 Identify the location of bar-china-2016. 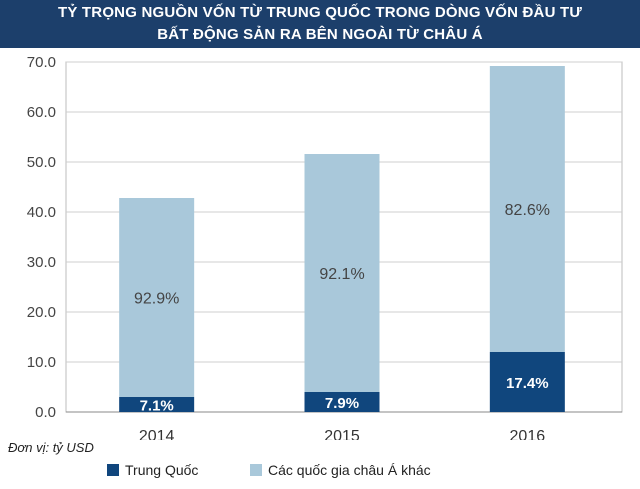
(527, 382).